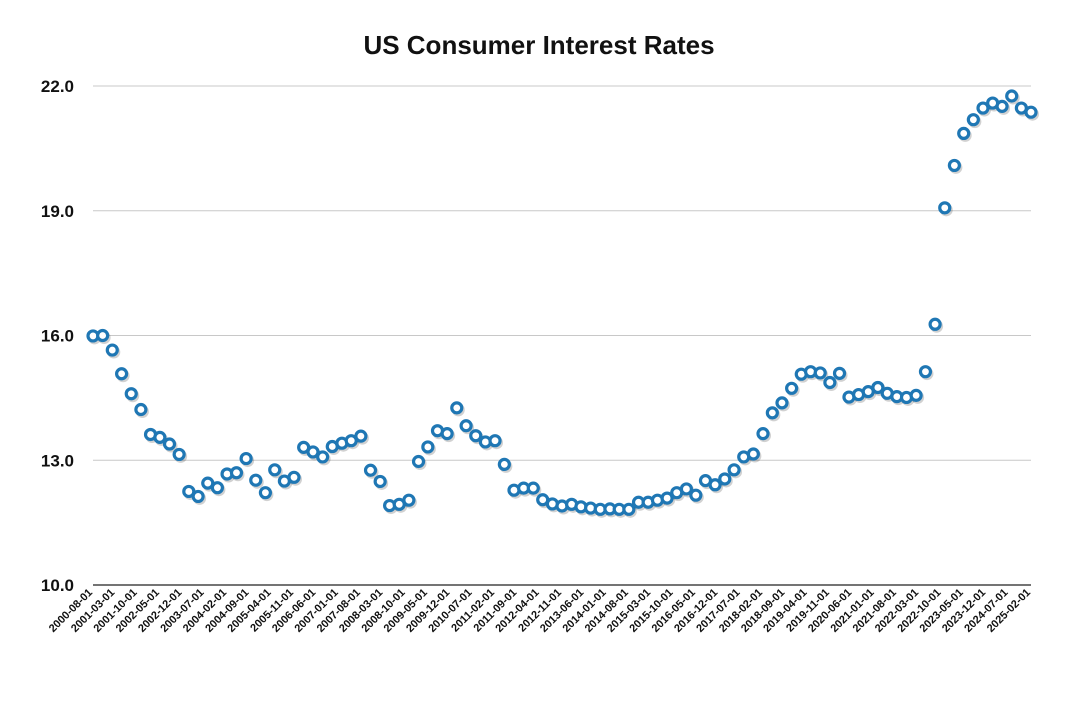 The width and height of the screenshot is (1078, 705). I want to click on y-axis-tick-labels: 10.0 13.0 16.0 19.0 22.0, so click(57, 336).